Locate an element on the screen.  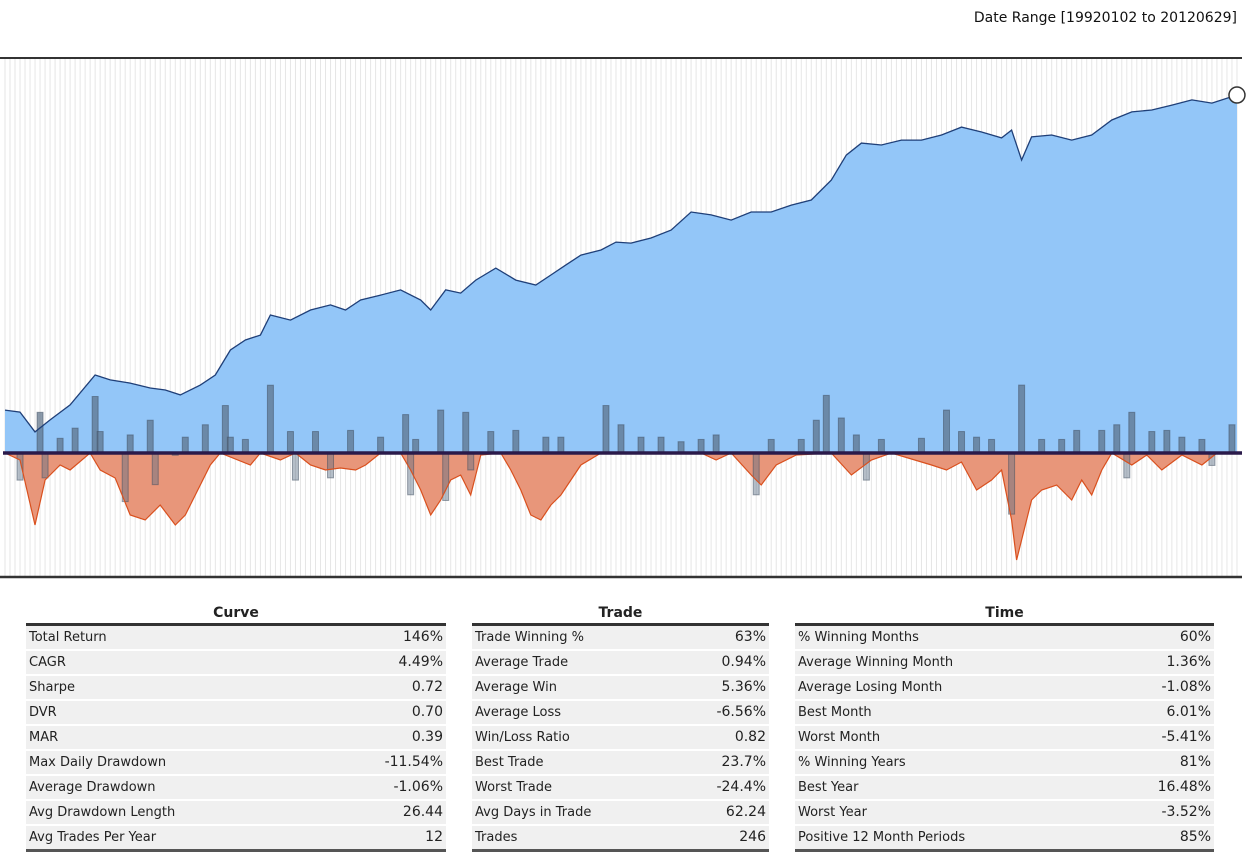
table-row: Best Trade 23.7% is located at coordinates (620, 763).